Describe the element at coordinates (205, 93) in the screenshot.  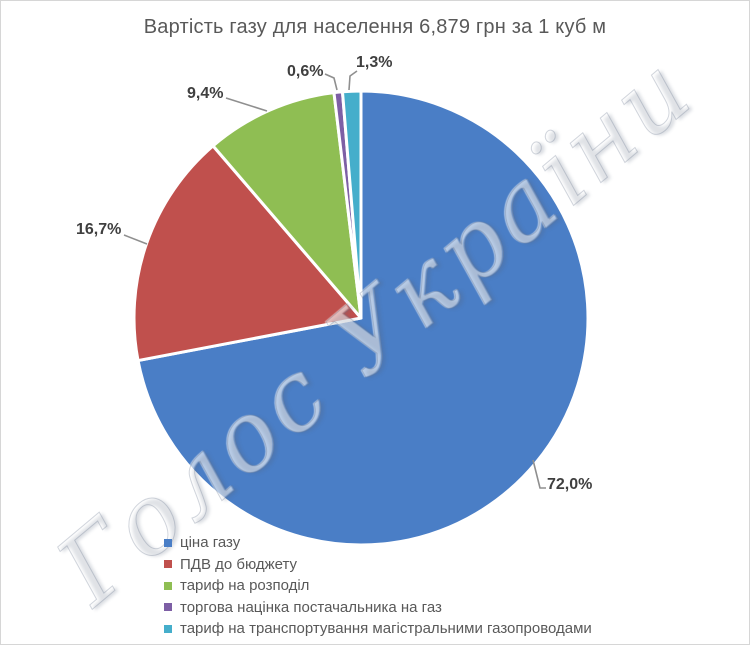
I see `pie-data-label-green: 9,4%` at that location.